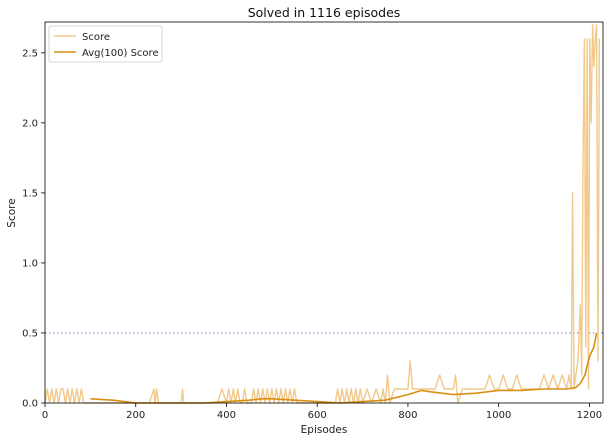 The height and width of the screenshot is (441, 612). I want to click on x-axis-label: Episodes, so click(324, 430).